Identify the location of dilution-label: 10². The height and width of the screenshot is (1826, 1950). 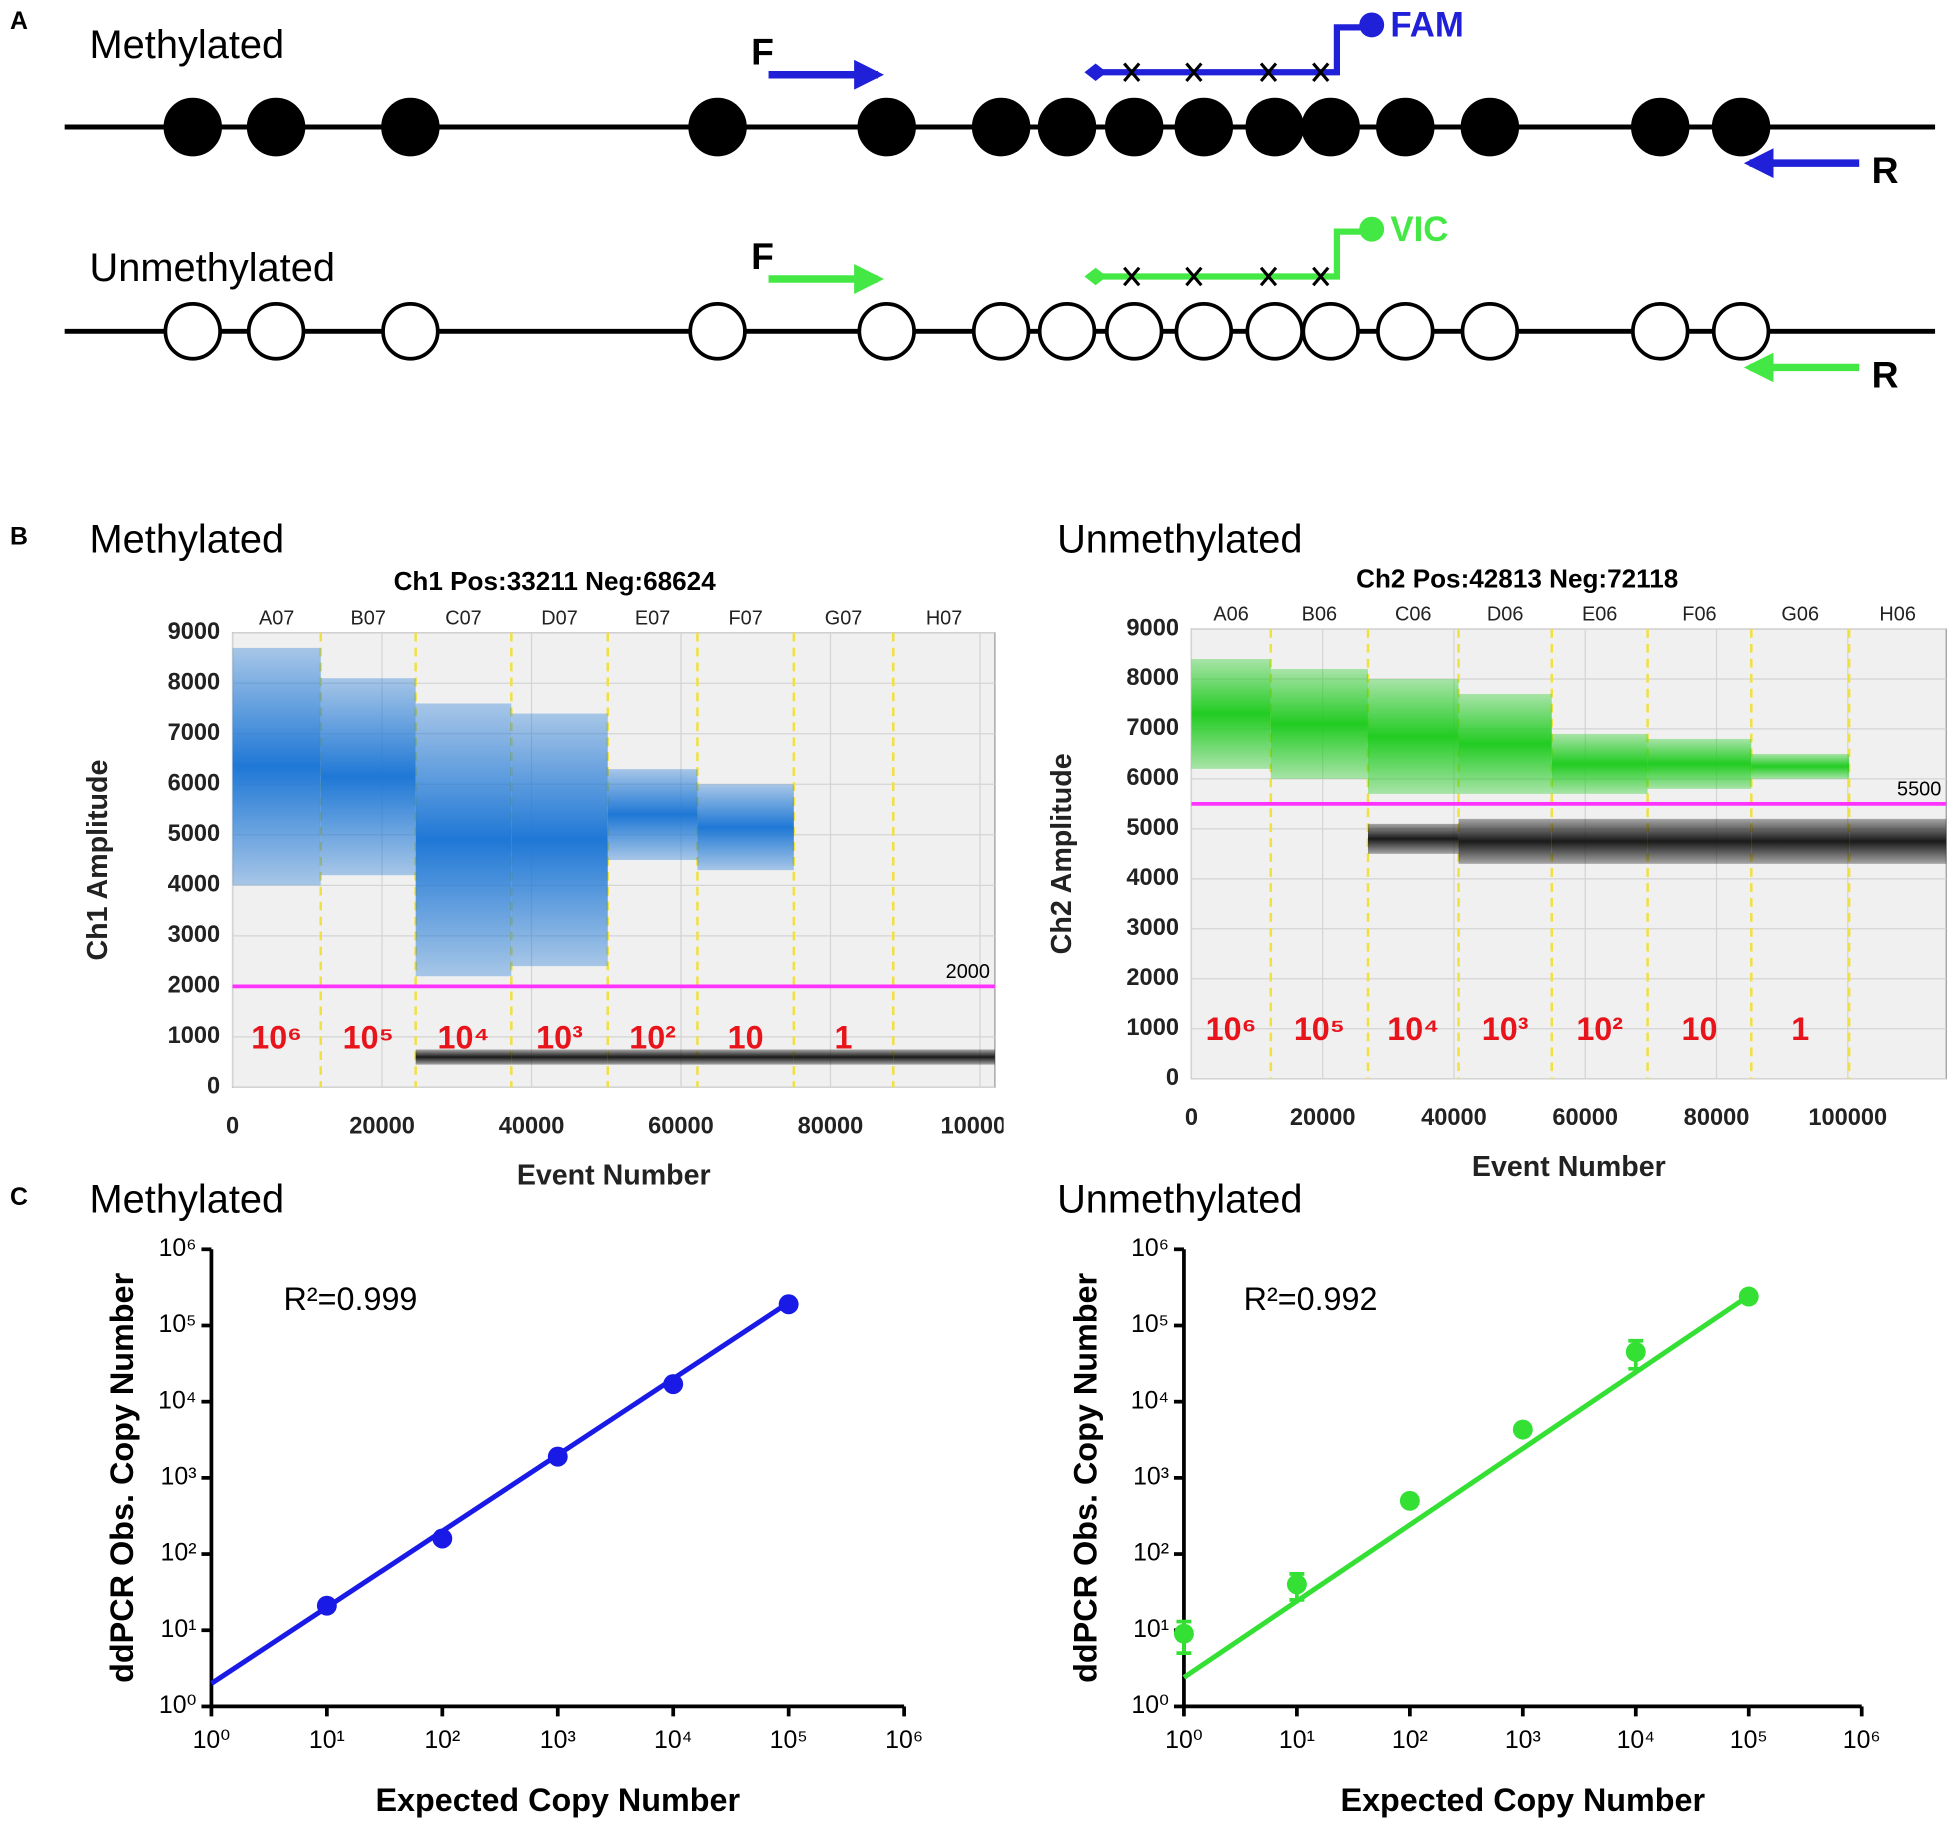
(1599, 1029).